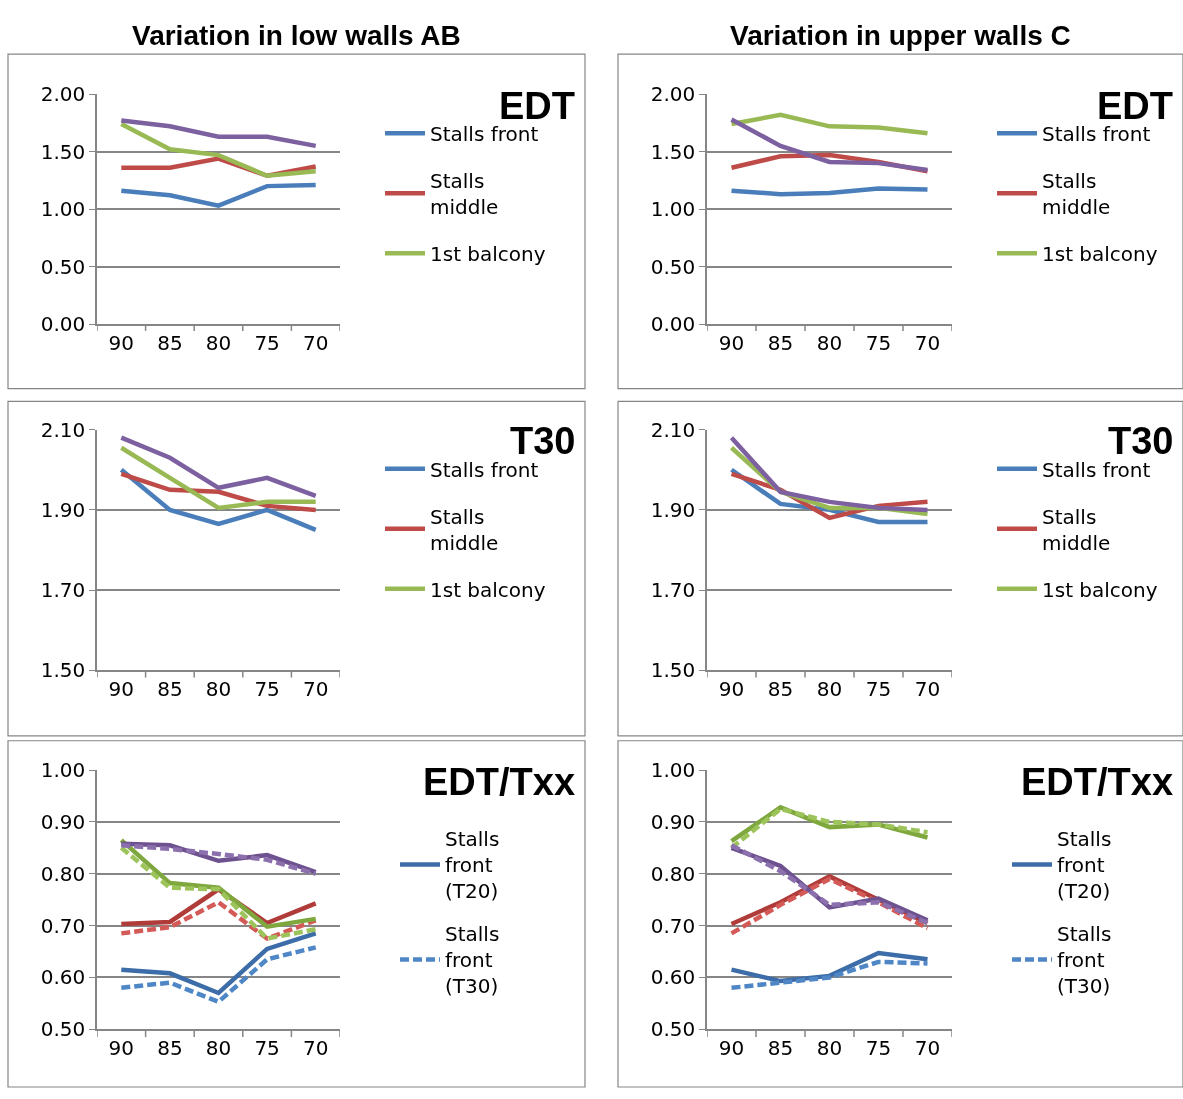 The image size is (1183, 1099). What do you see at coordinates (900, 35) in the screenshot?
I see `chart-title: Variation in upper walls C` at bounding box center [900, 35].